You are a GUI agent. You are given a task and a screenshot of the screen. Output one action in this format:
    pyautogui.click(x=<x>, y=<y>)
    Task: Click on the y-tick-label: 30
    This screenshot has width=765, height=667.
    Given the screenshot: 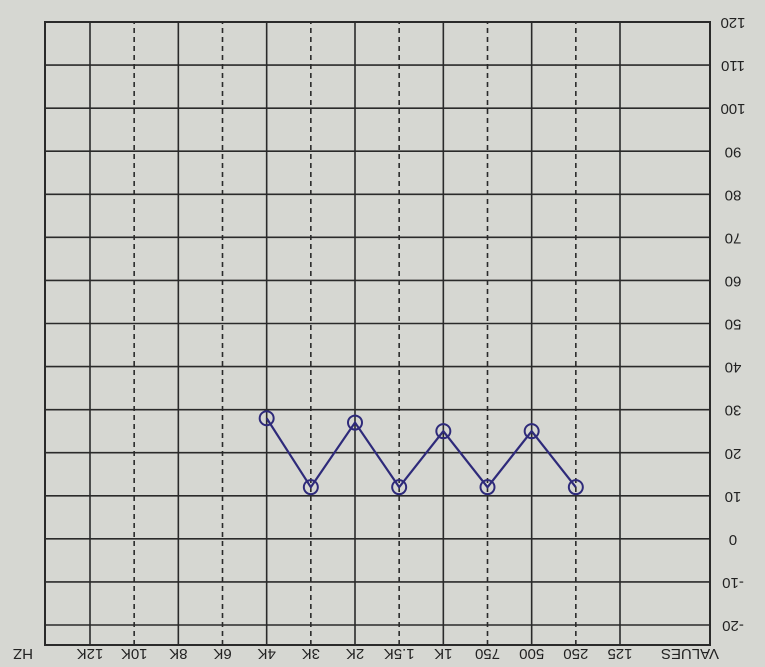 What is the action you would take?
    pyautogui.click(x=733, y=410)
    